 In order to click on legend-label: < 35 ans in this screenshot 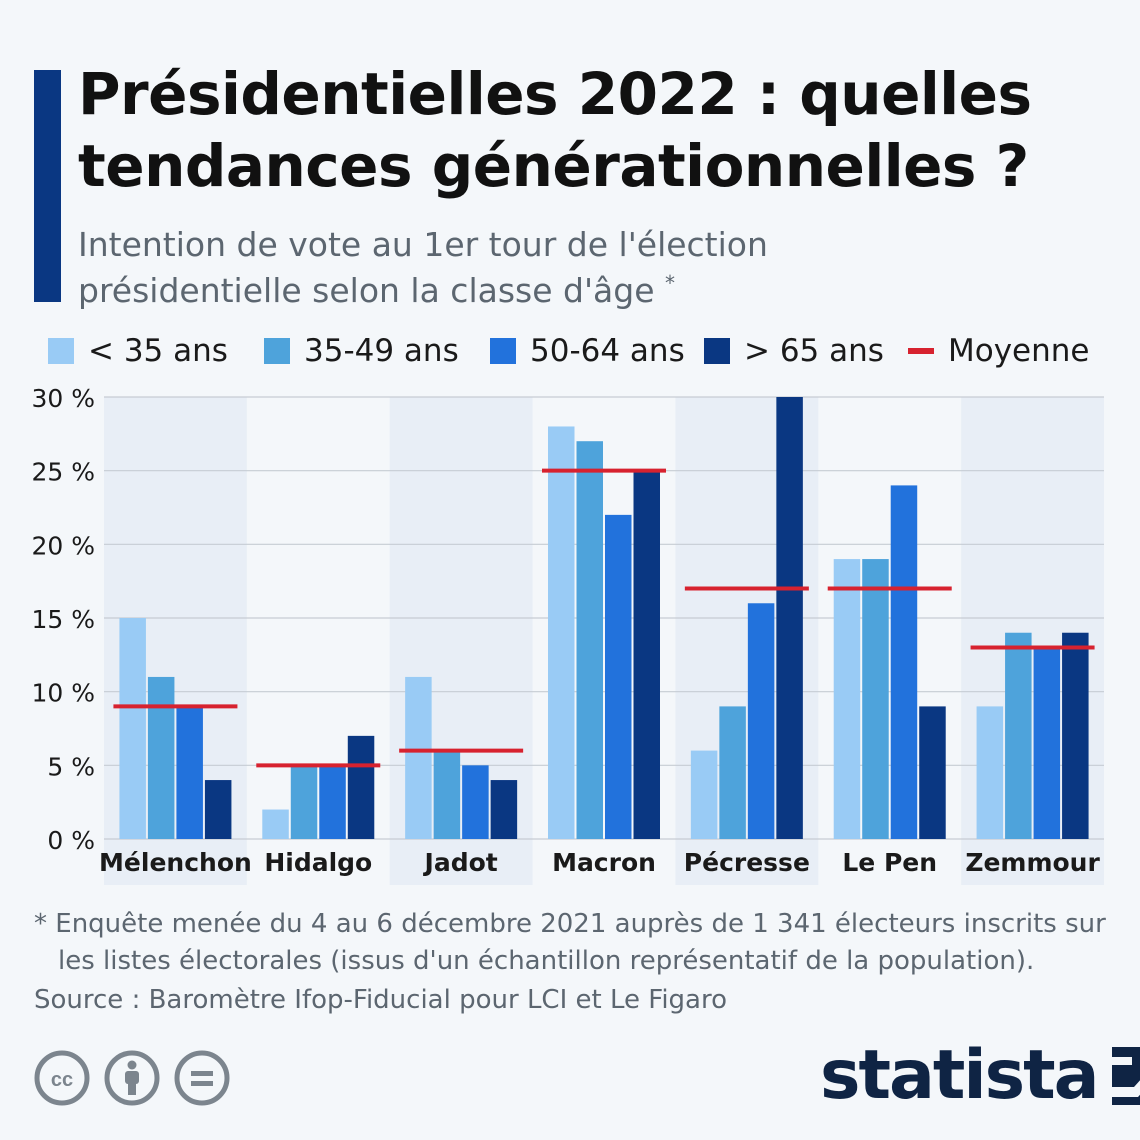, I will do `click(158, 351)`.